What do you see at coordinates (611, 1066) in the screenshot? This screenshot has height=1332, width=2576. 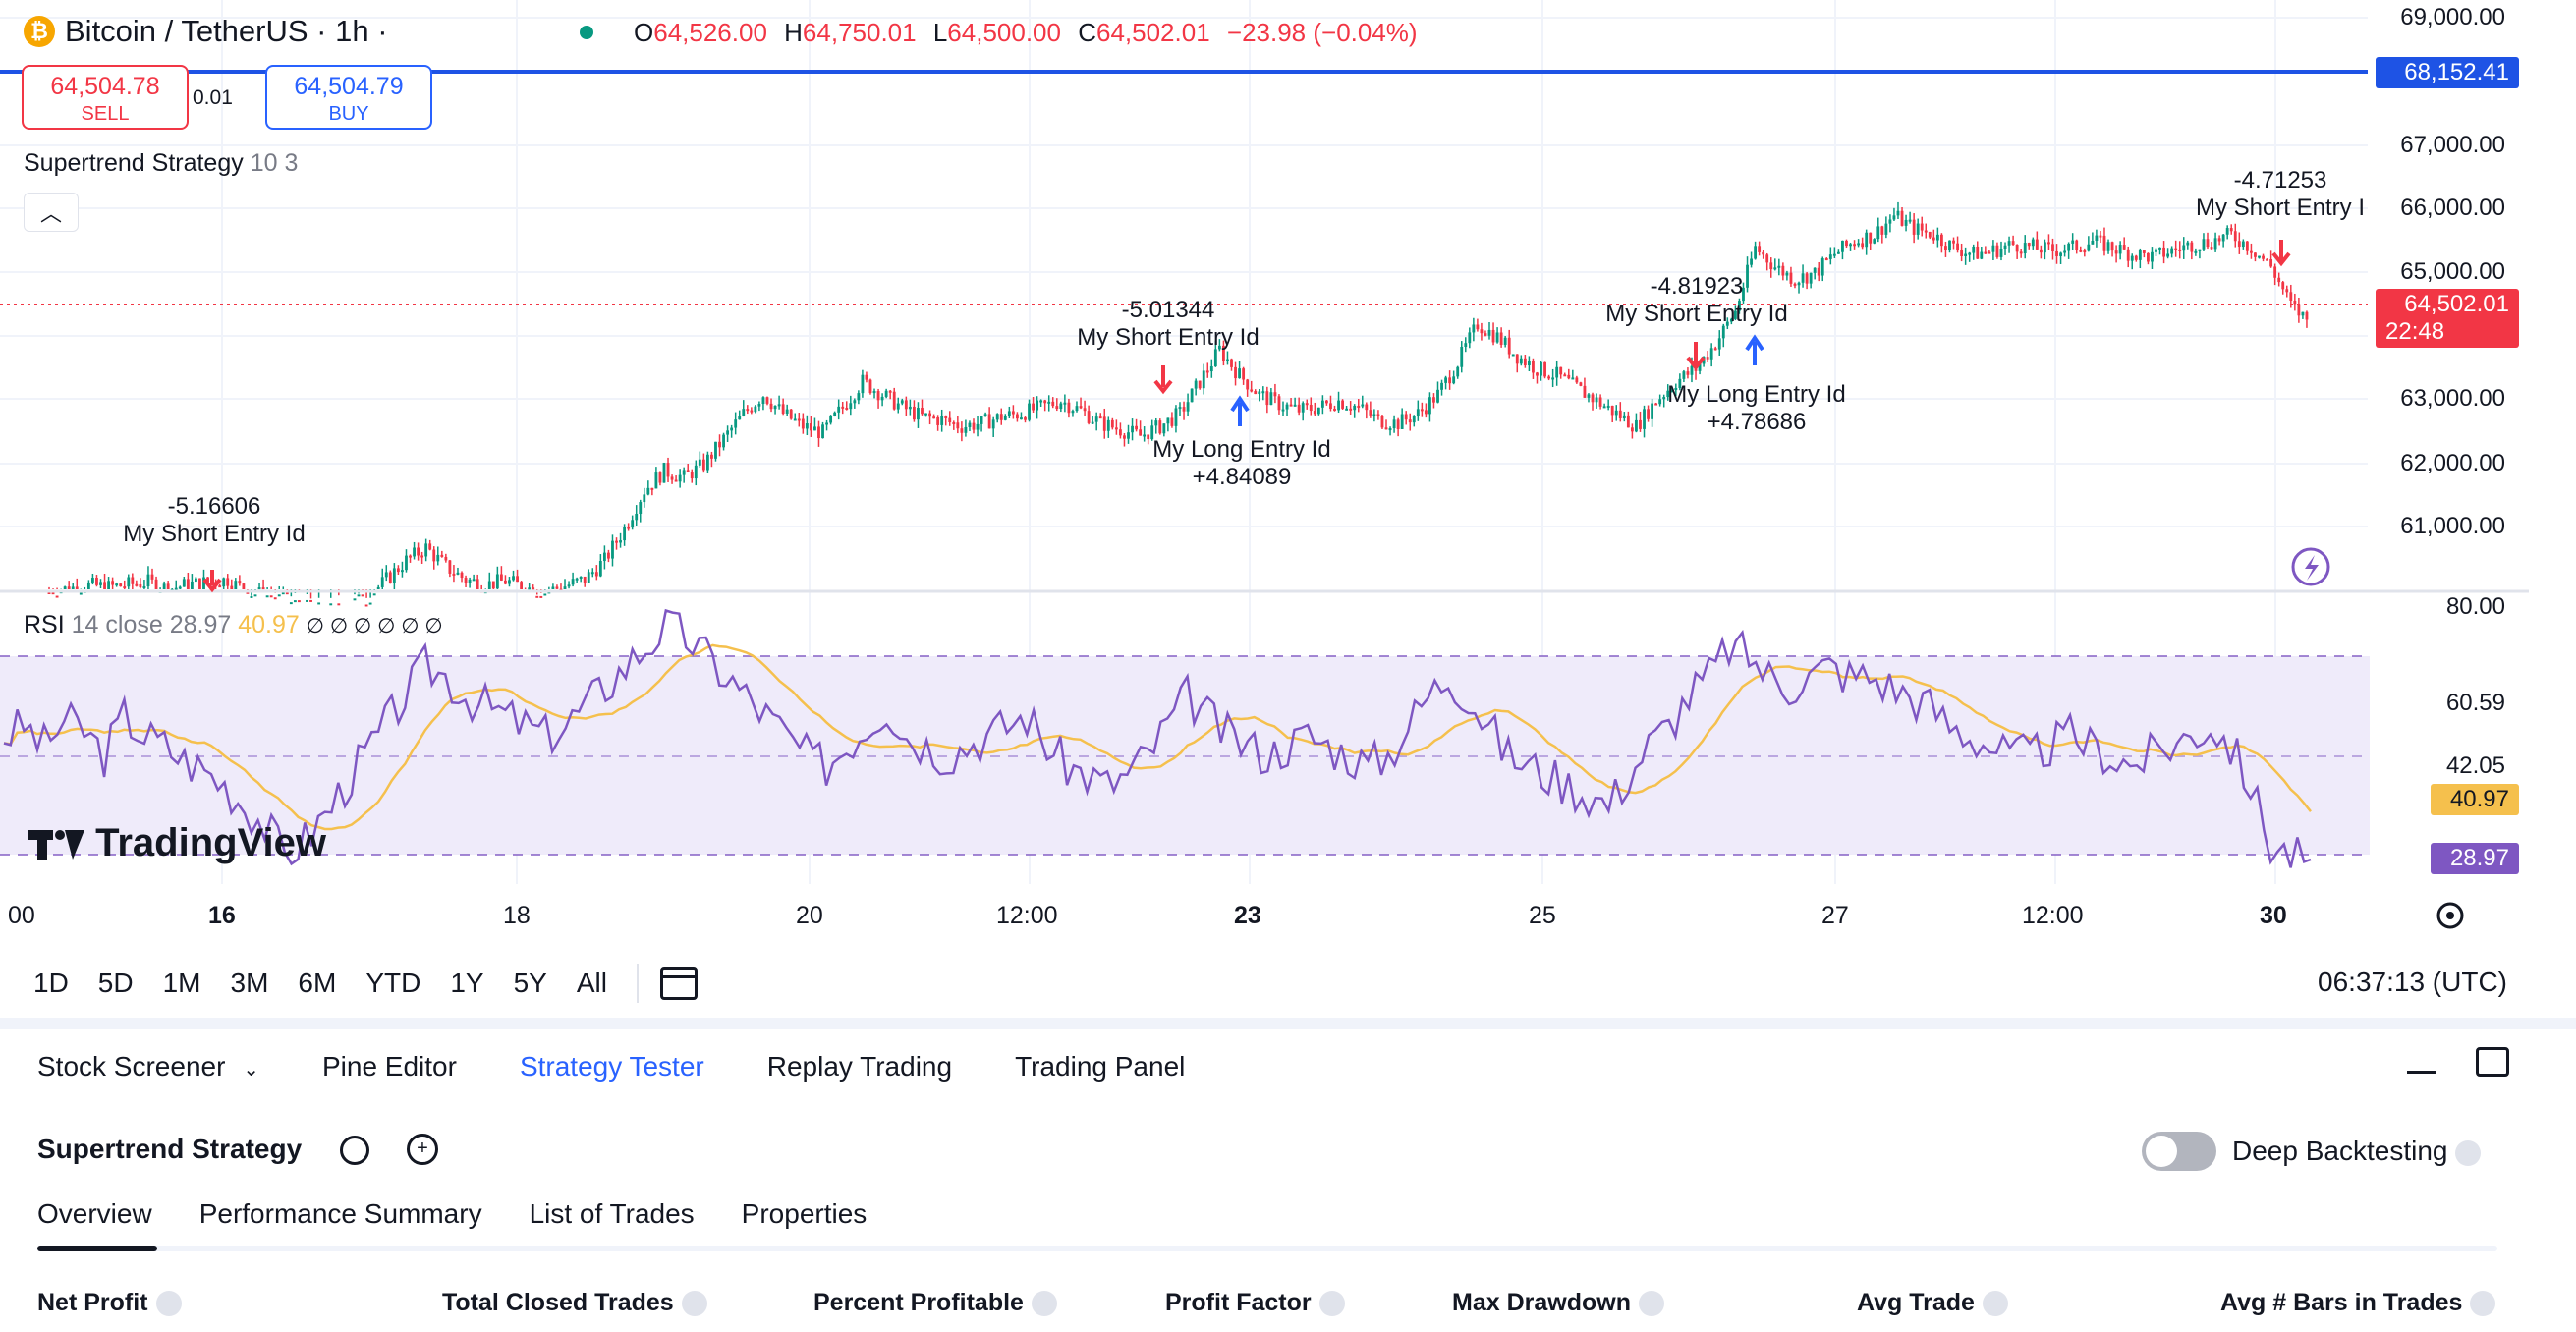 I see `tab-strategy-tester: Strategy Tester` at bounding box center [611, 1066].